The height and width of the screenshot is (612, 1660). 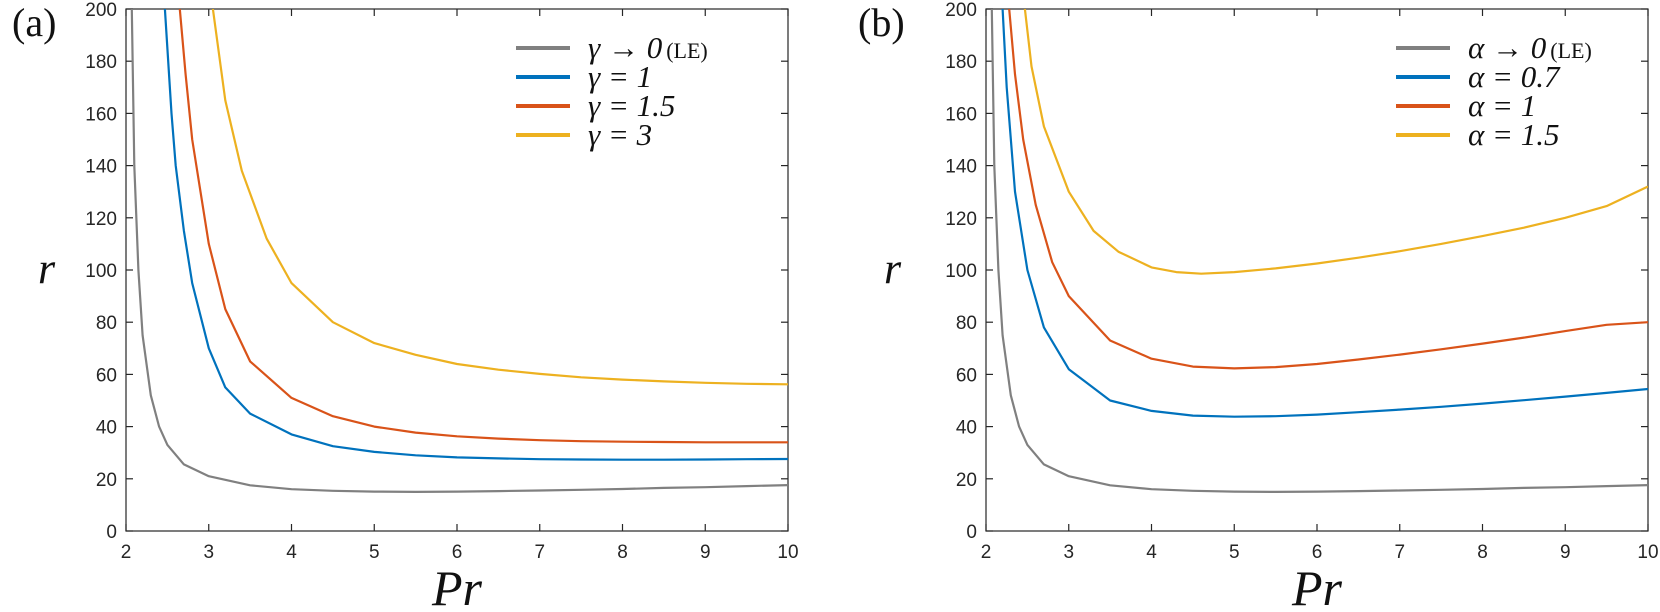 I want to click on legend-label-main: γ → 0, so click(x=625, y=47).